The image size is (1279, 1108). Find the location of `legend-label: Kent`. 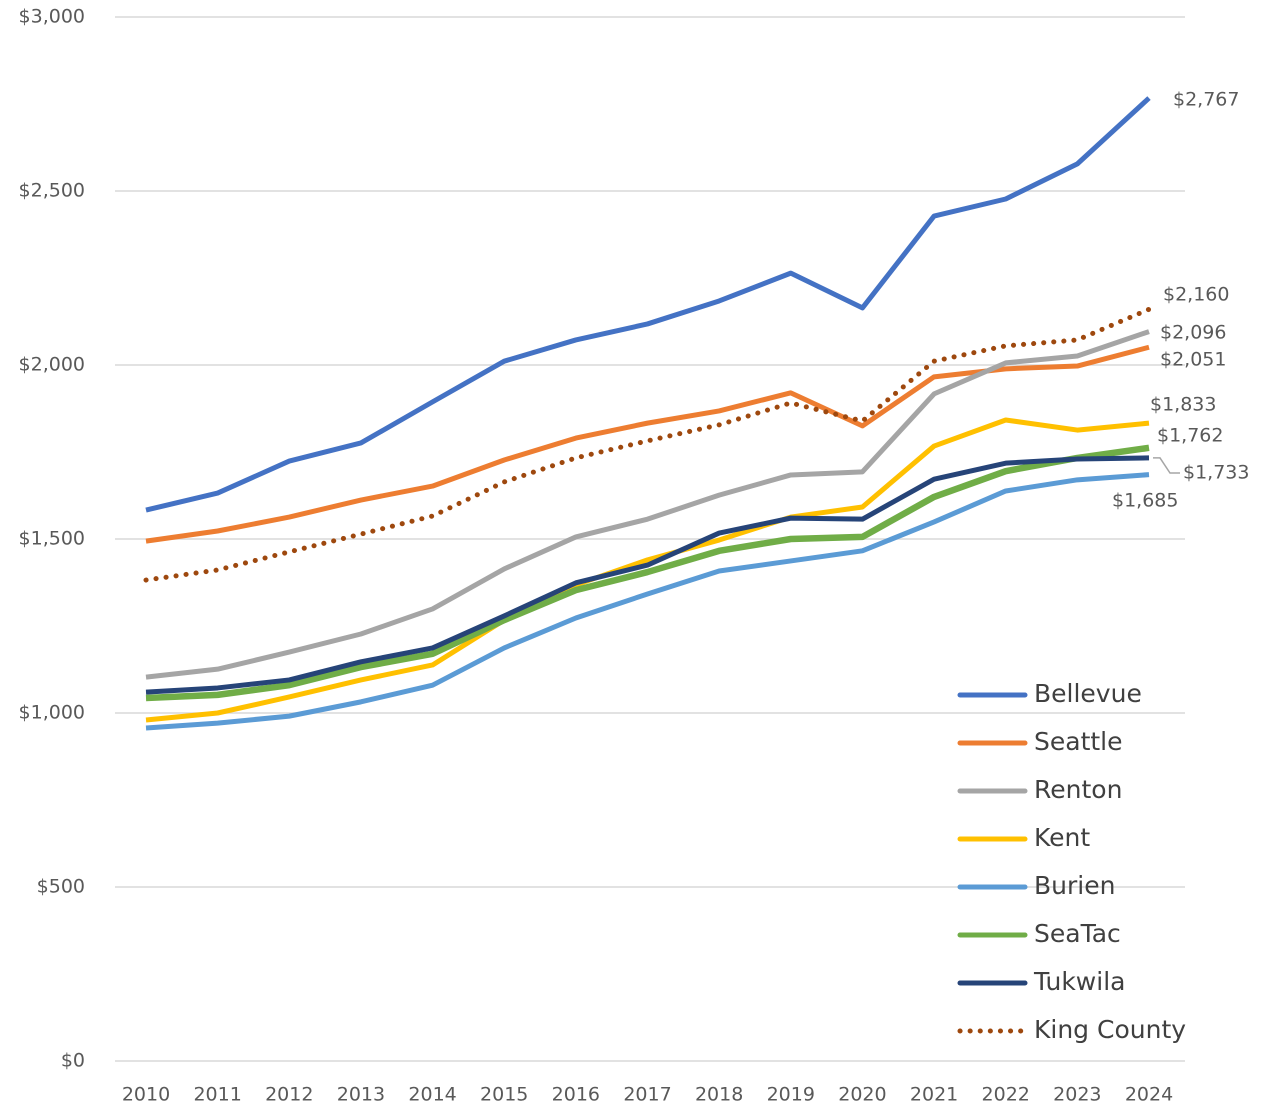

legend-label: Kent is located at coordinates (1062, 837).